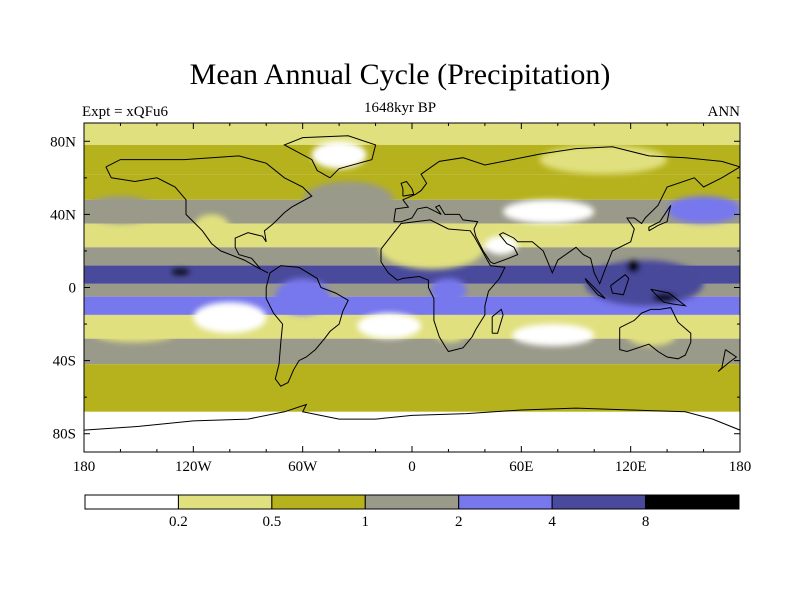  Describe the element at coordinates (307, 326) in the screenshot. I see `coastline-south-america` at that location.